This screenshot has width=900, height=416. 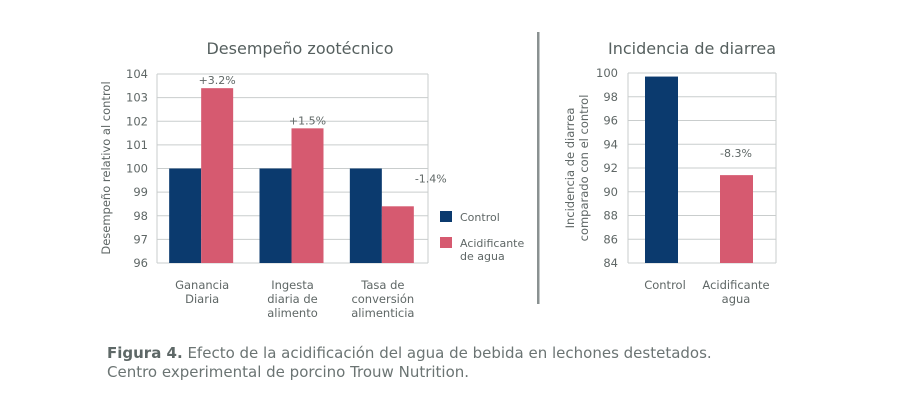 What do you see at coordinates (610, 168) in the screenshot?
I see `y-tick-label: 92` at bounding box center [610, 168].